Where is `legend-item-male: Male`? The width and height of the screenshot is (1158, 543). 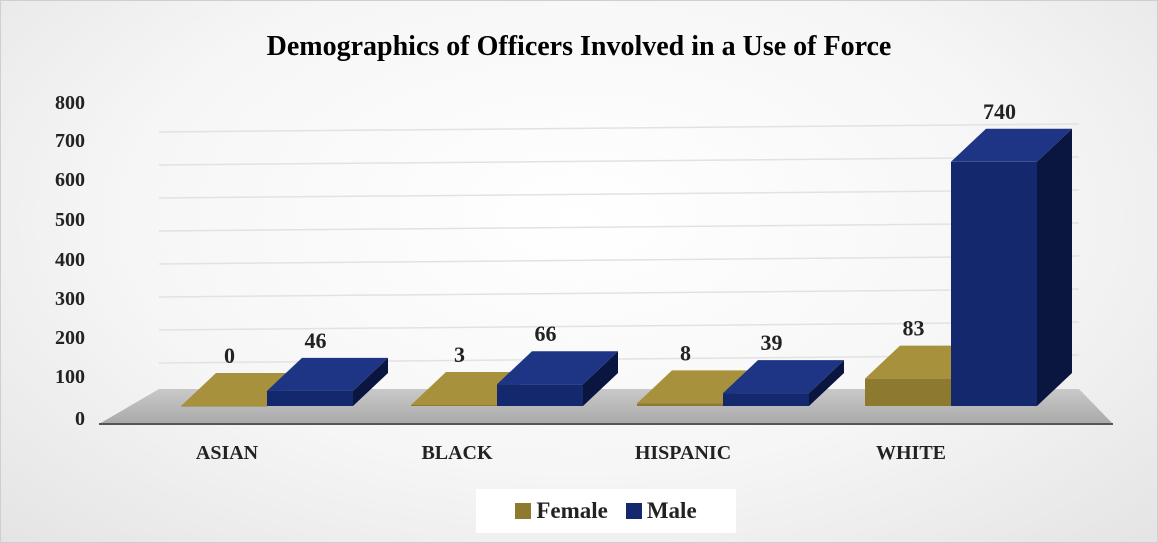 legend-item-male: Male is located at coordinates (661, 511).